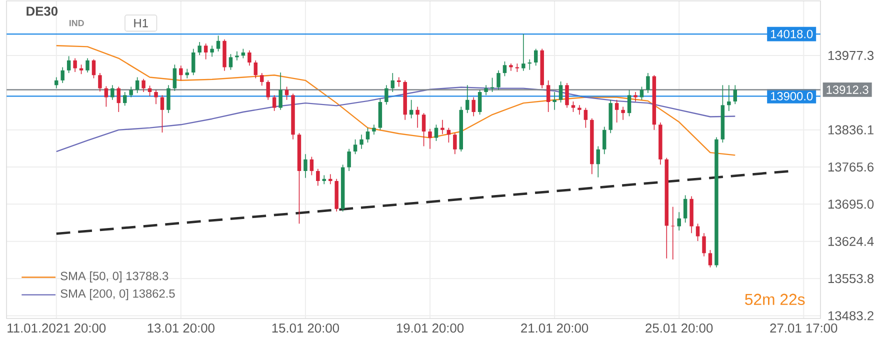  Describe the element at coordinates (57, 328) in the screenshot. I see `x-tick-label: 11.01.2021 20:00` at that location.